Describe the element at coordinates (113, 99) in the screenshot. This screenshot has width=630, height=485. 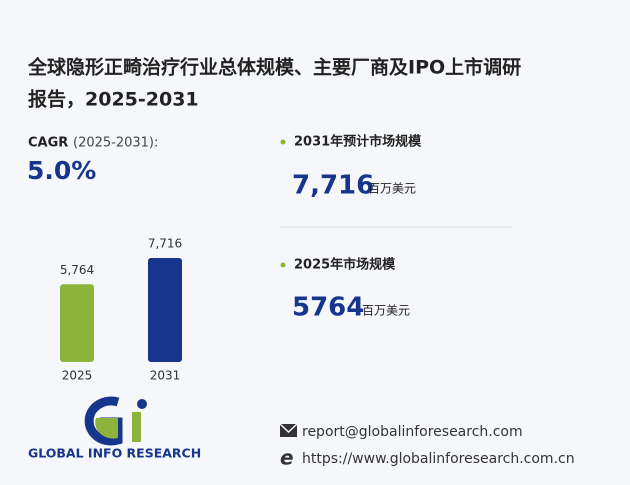
I see `title-line: 报告，2025-2031` at that location.